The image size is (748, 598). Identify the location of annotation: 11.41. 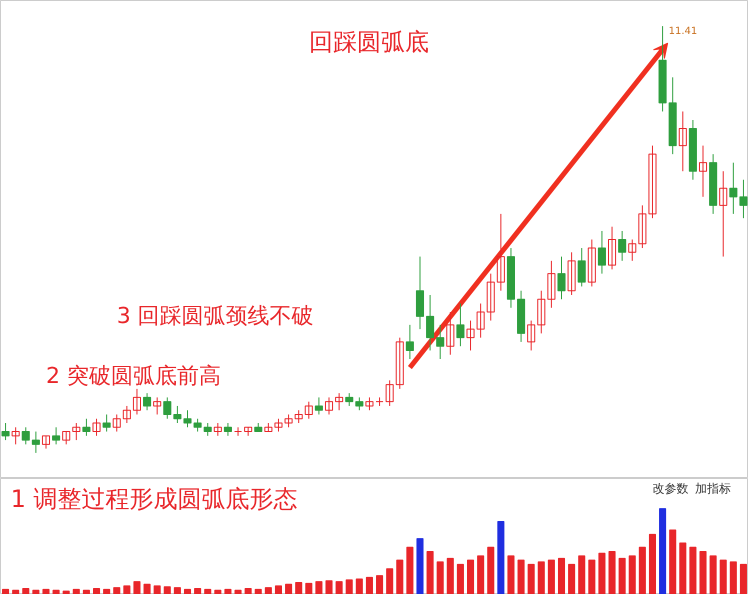
(683, 32).